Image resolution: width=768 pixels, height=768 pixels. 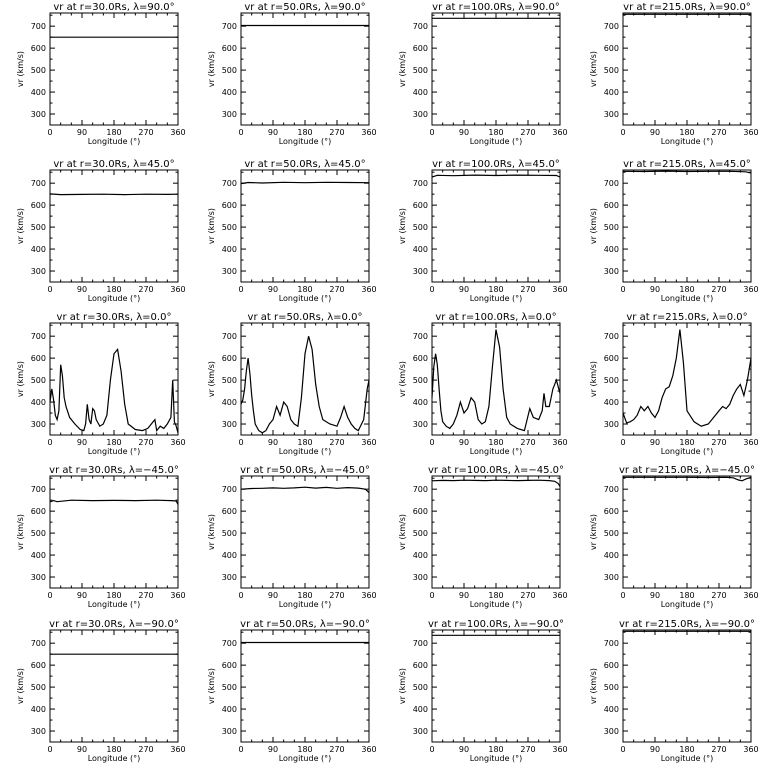 I want to click on chart-title: vr at r=100.0Rs, λ=90.0°, so click(x=496, y=7).